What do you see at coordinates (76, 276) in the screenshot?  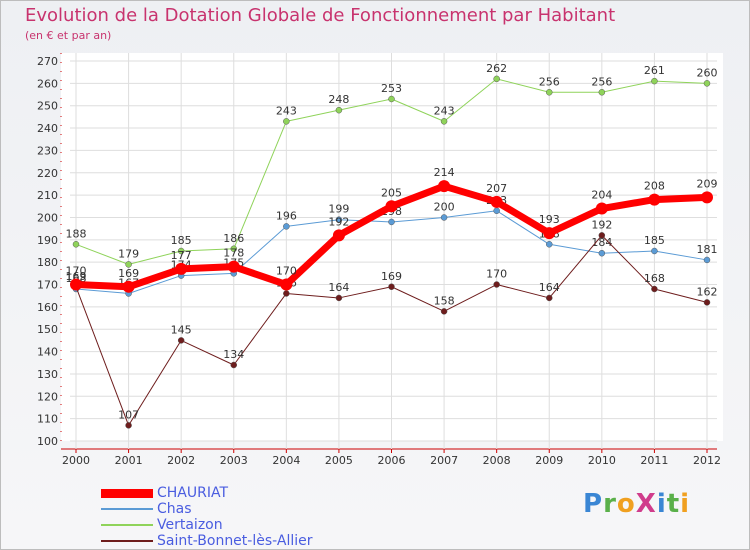 I see `data-label-saint-bonnet-l-s-allier: 169` at bounding box center [76, 276].